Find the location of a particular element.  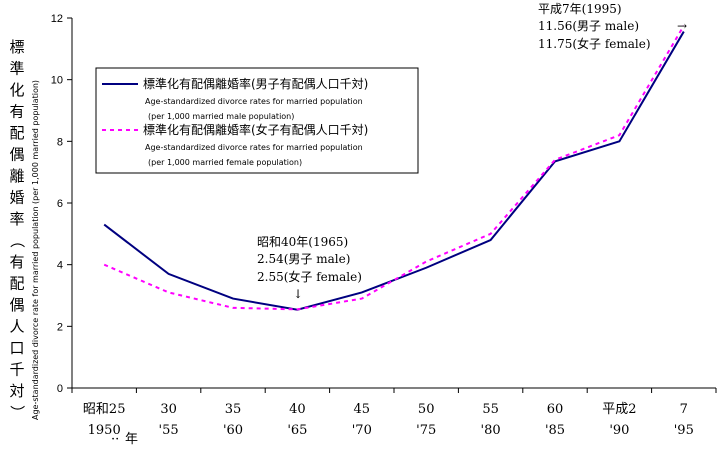

y-tick-label: 0 is located at coordinates (60, 389).